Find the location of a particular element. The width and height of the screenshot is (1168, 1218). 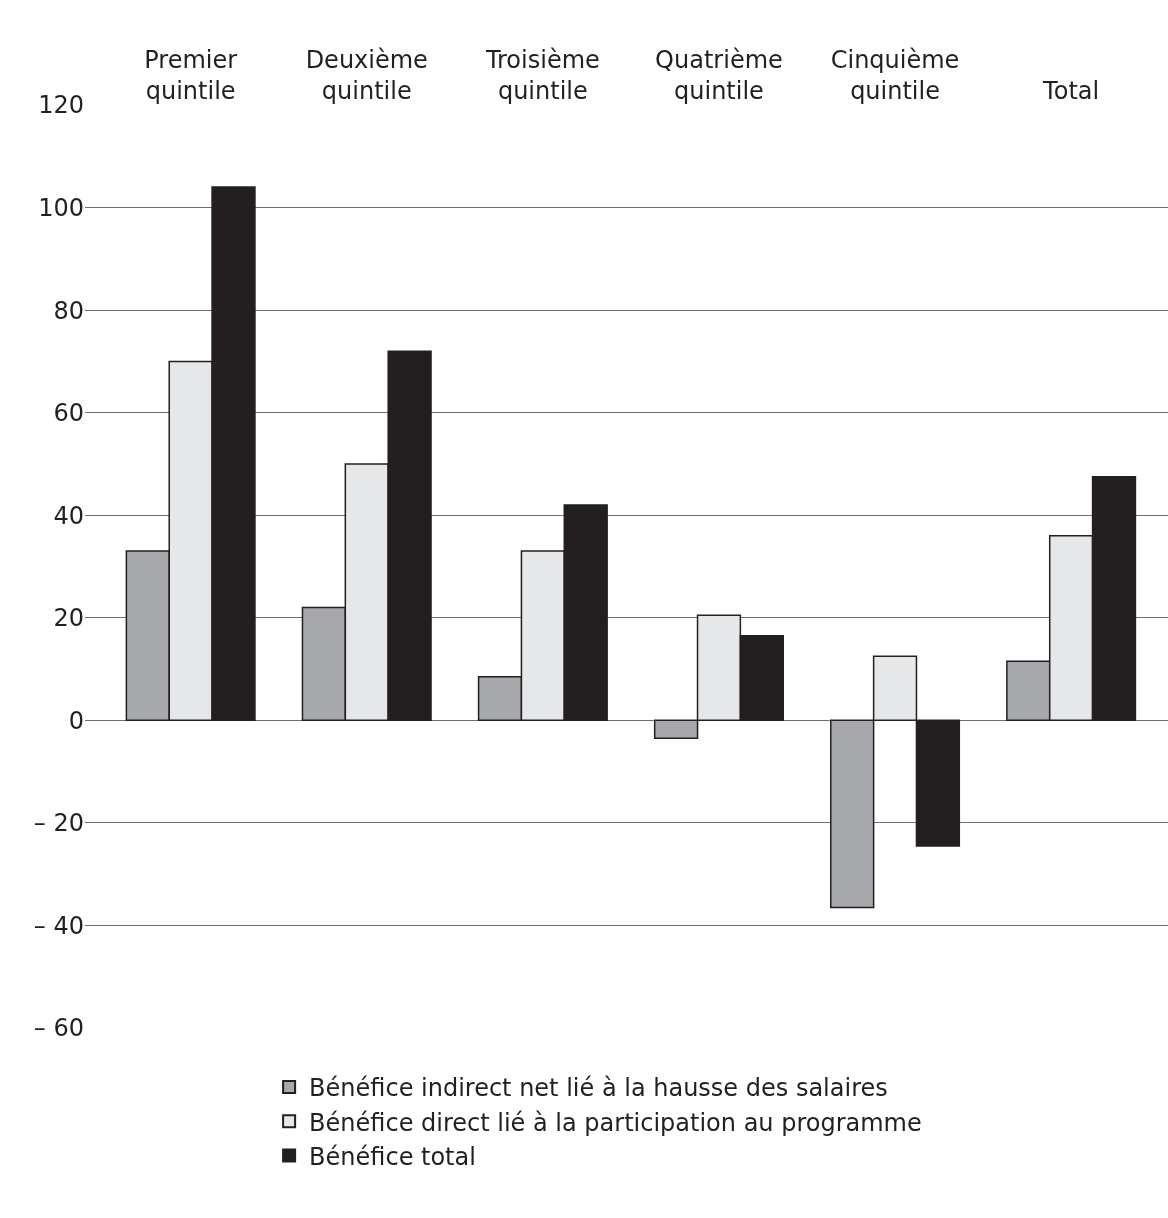

x-tick-label: Deuxième quintile is located at coordinates (366, 76).